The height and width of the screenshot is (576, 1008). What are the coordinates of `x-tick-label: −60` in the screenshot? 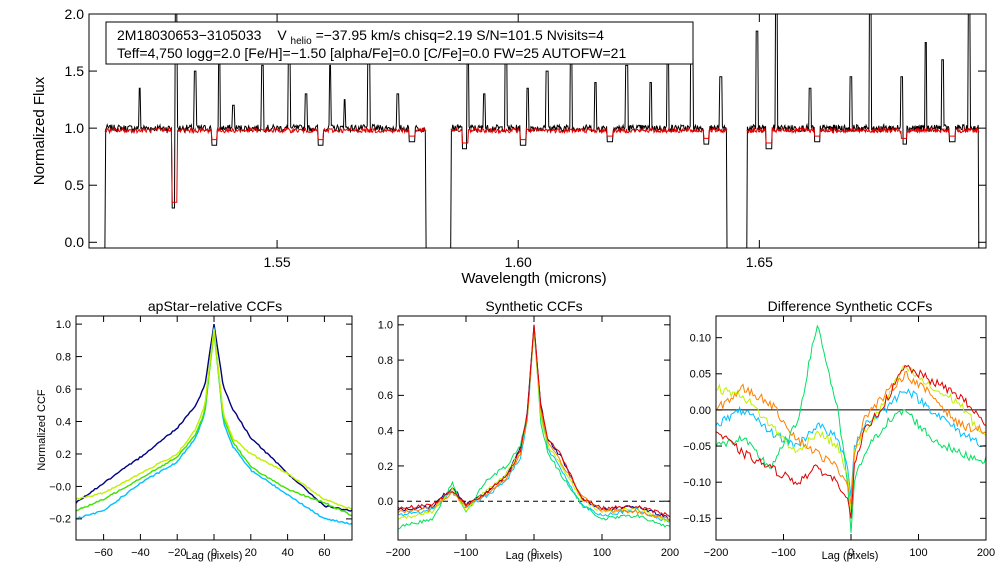 It's located at (103, 553).